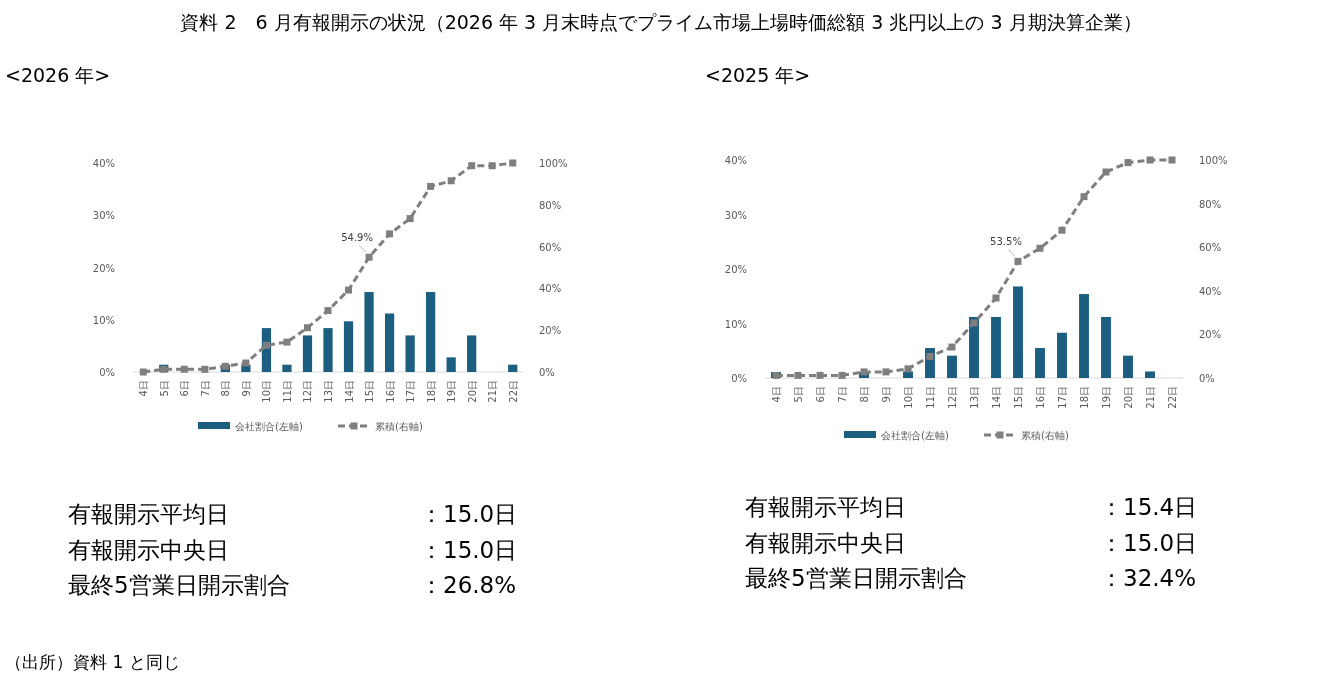 The width and height of the screenshot is (1323, 678). What do you see at coordinates (915, 435) in the screenshot?
I see `legend-label: 会社割合(左軸)` at bounding box center [915, 435].